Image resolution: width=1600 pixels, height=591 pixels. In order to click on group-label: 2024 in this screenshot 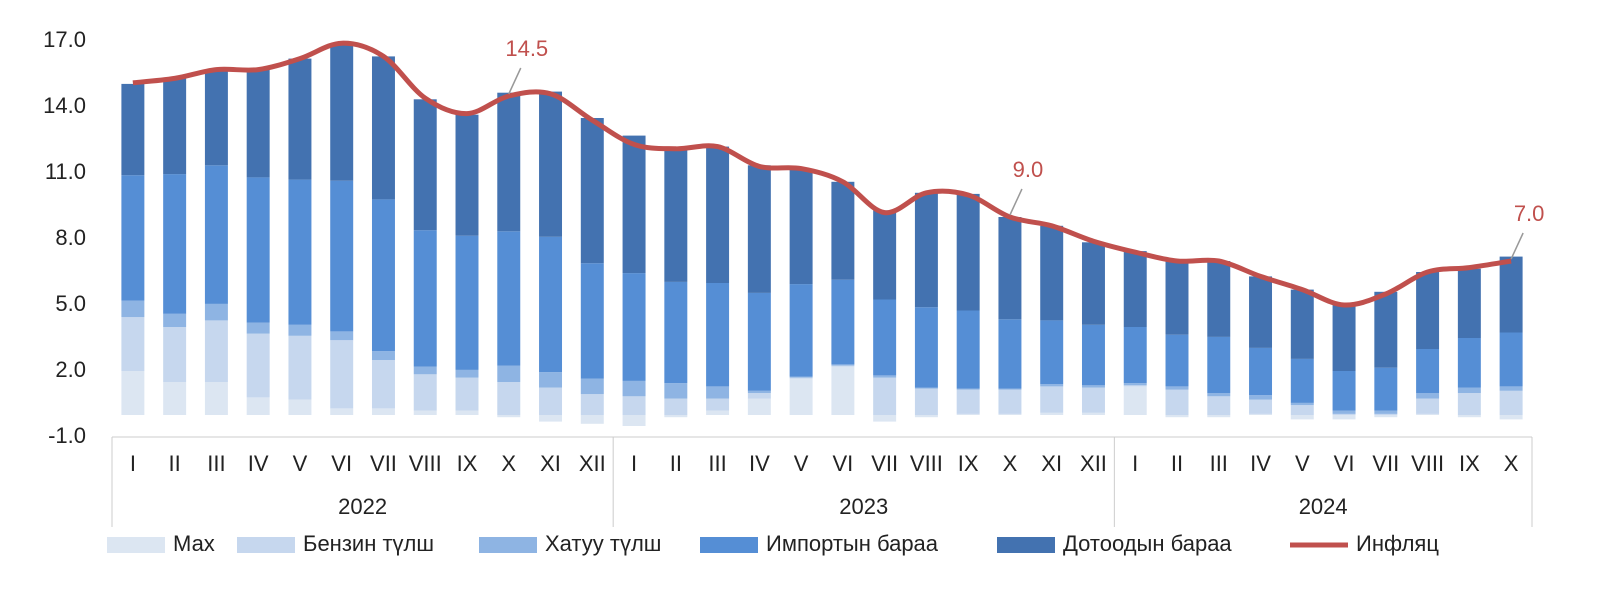, I will do `click(1323, 506)`.